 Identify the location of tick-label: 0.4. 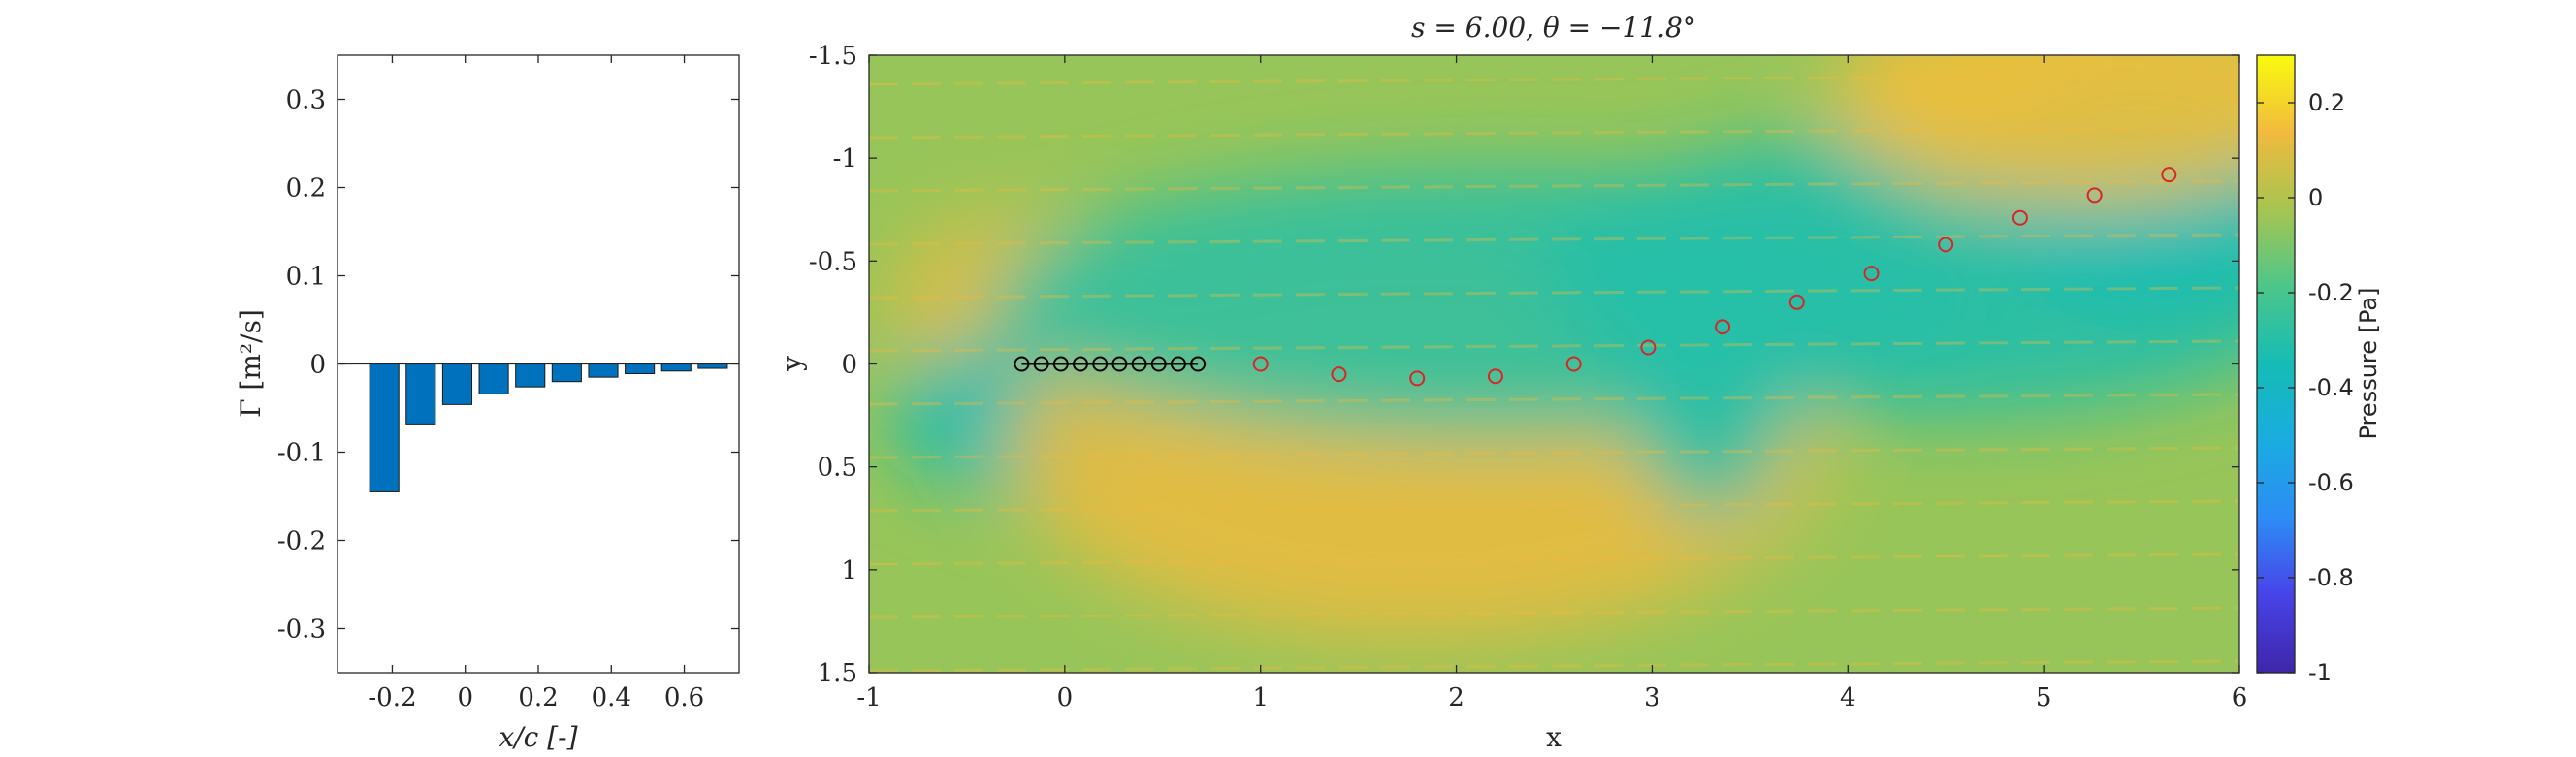
(611, 697).